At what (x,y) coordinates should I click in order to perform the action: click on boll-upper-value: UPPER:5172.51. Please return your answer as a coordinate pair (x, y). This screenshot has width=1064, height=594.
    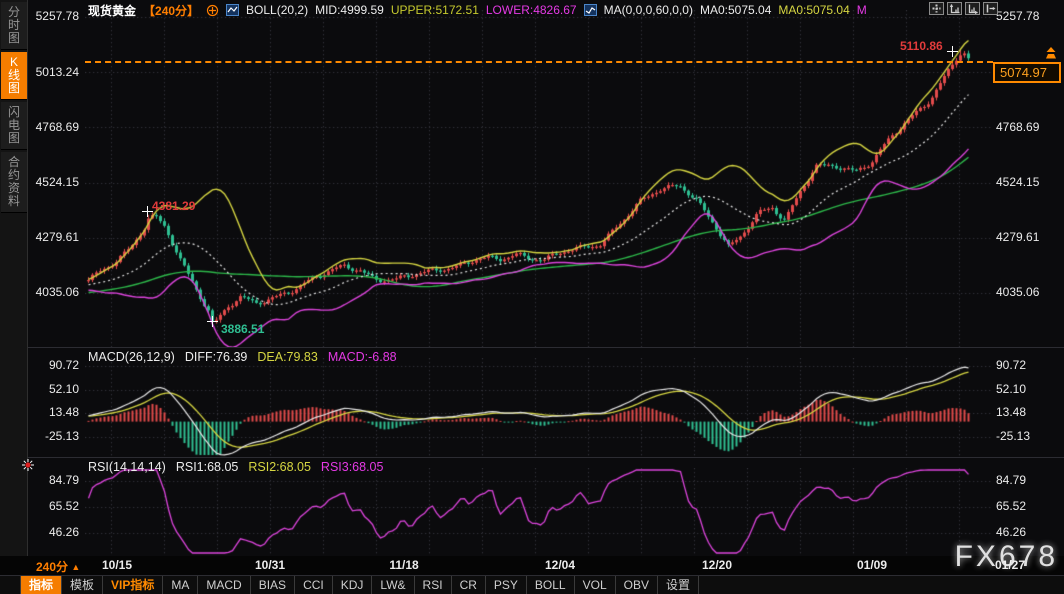
    Looking at the image, I should click on (434, 10).